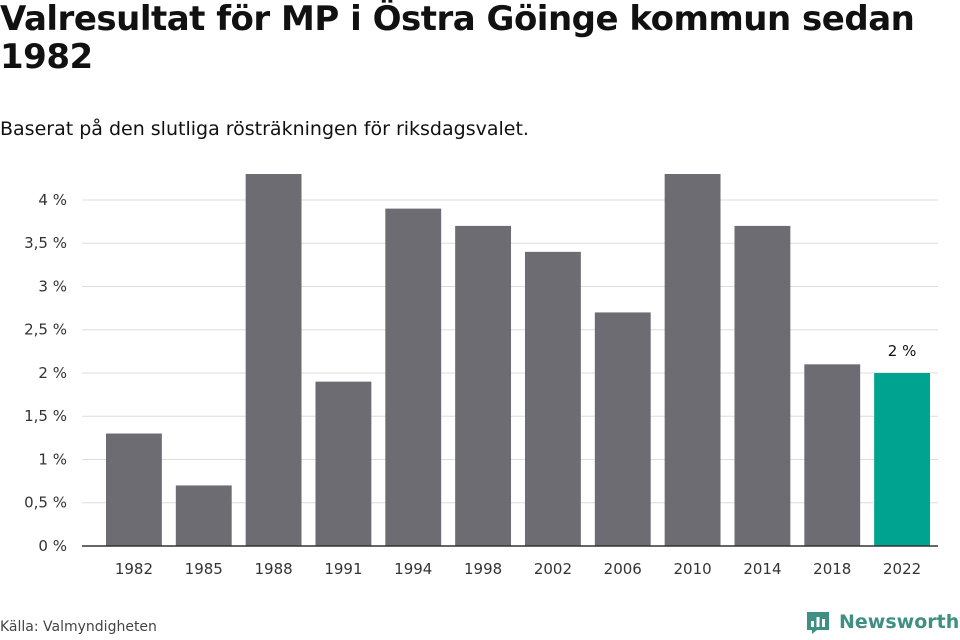 The height and width of the screenshot is (640, 960). I want to click on x-tick-label: 2006, so click(623, 569).